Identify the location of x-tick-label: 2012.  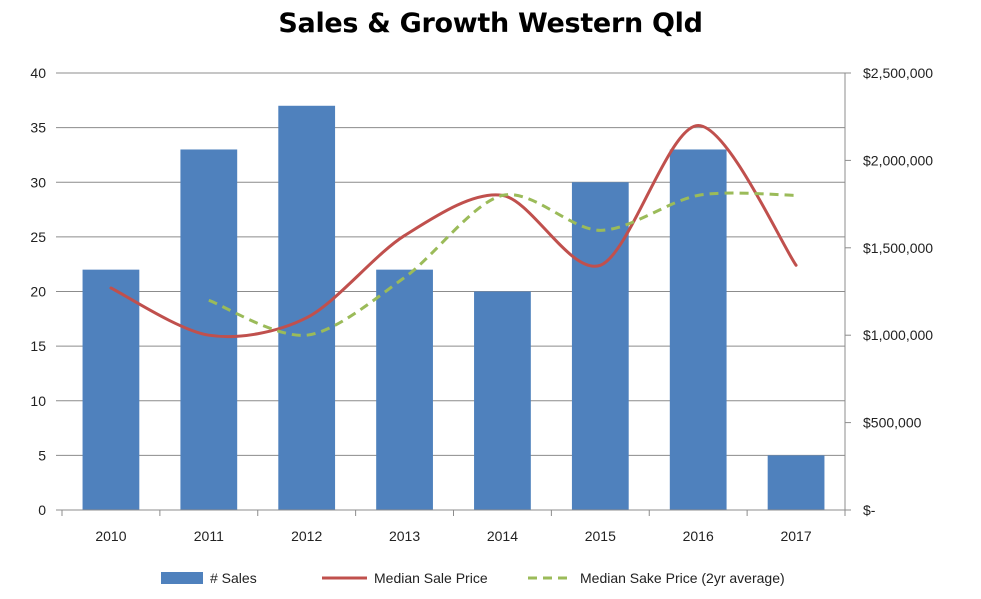
(306, 536).